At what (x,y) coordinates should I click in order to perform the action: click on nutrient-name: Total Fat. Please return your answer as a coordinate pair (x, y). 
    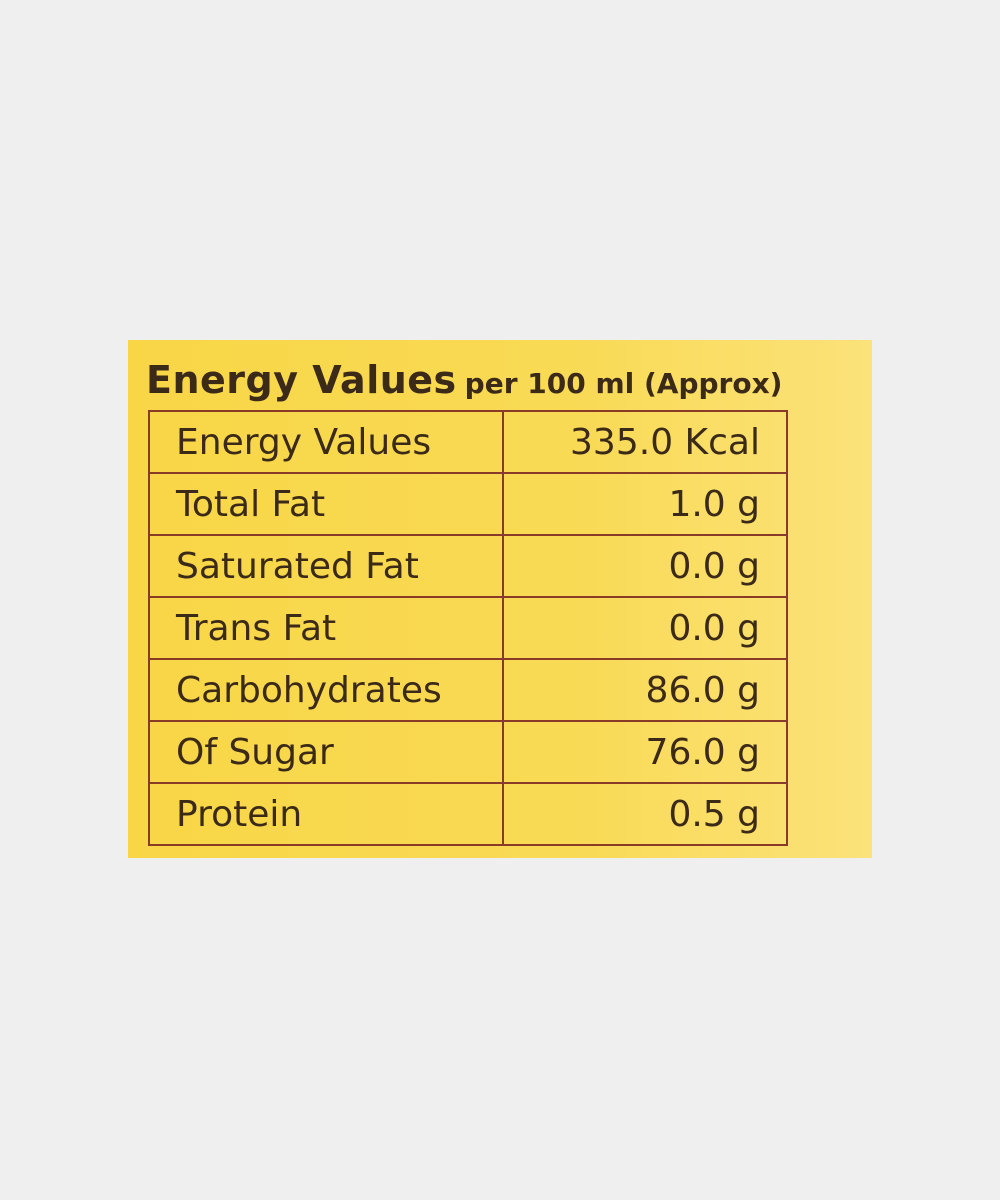
    Looking at the image, I should click on (326, 504).